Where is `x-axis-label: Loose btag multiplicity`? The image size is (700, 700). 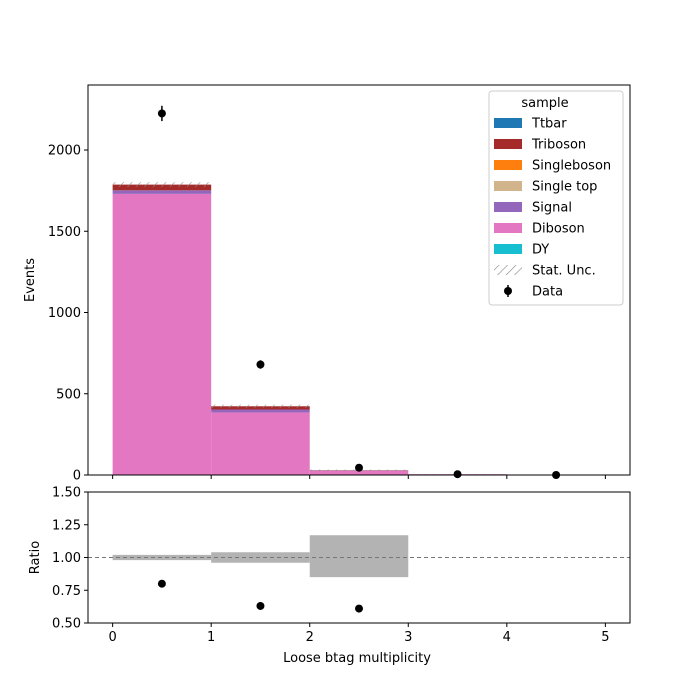 x-axis-label: Loose btag multiplicity is located at coordinates (357, 658).